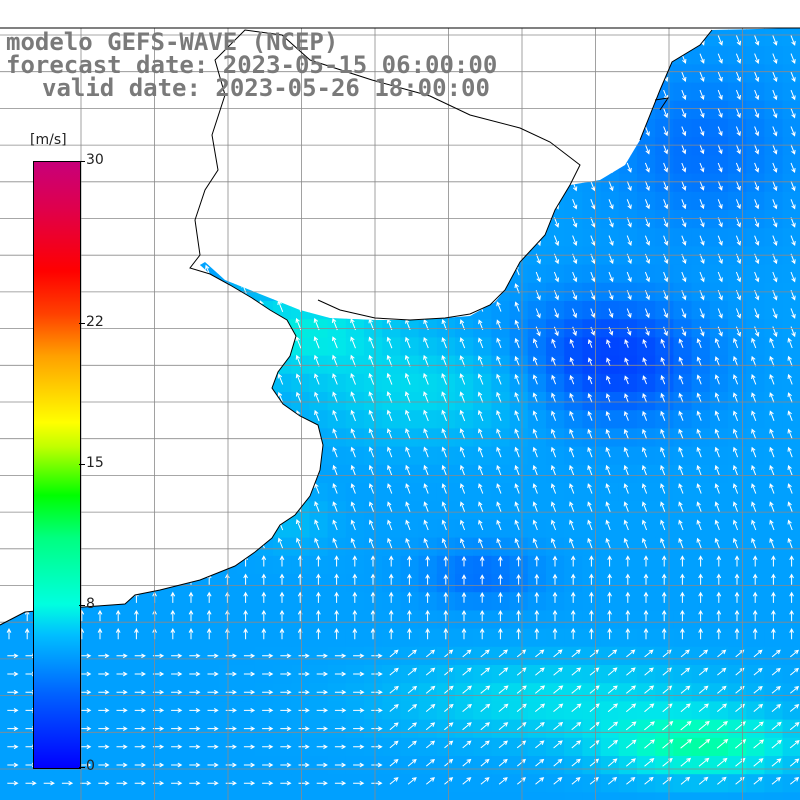 The image size is (800, 800). Describe the element at coordinates (266, 88) in the screenshot. I see `valid-date: valid date: 2023-05-26 18:00:00` at that location.